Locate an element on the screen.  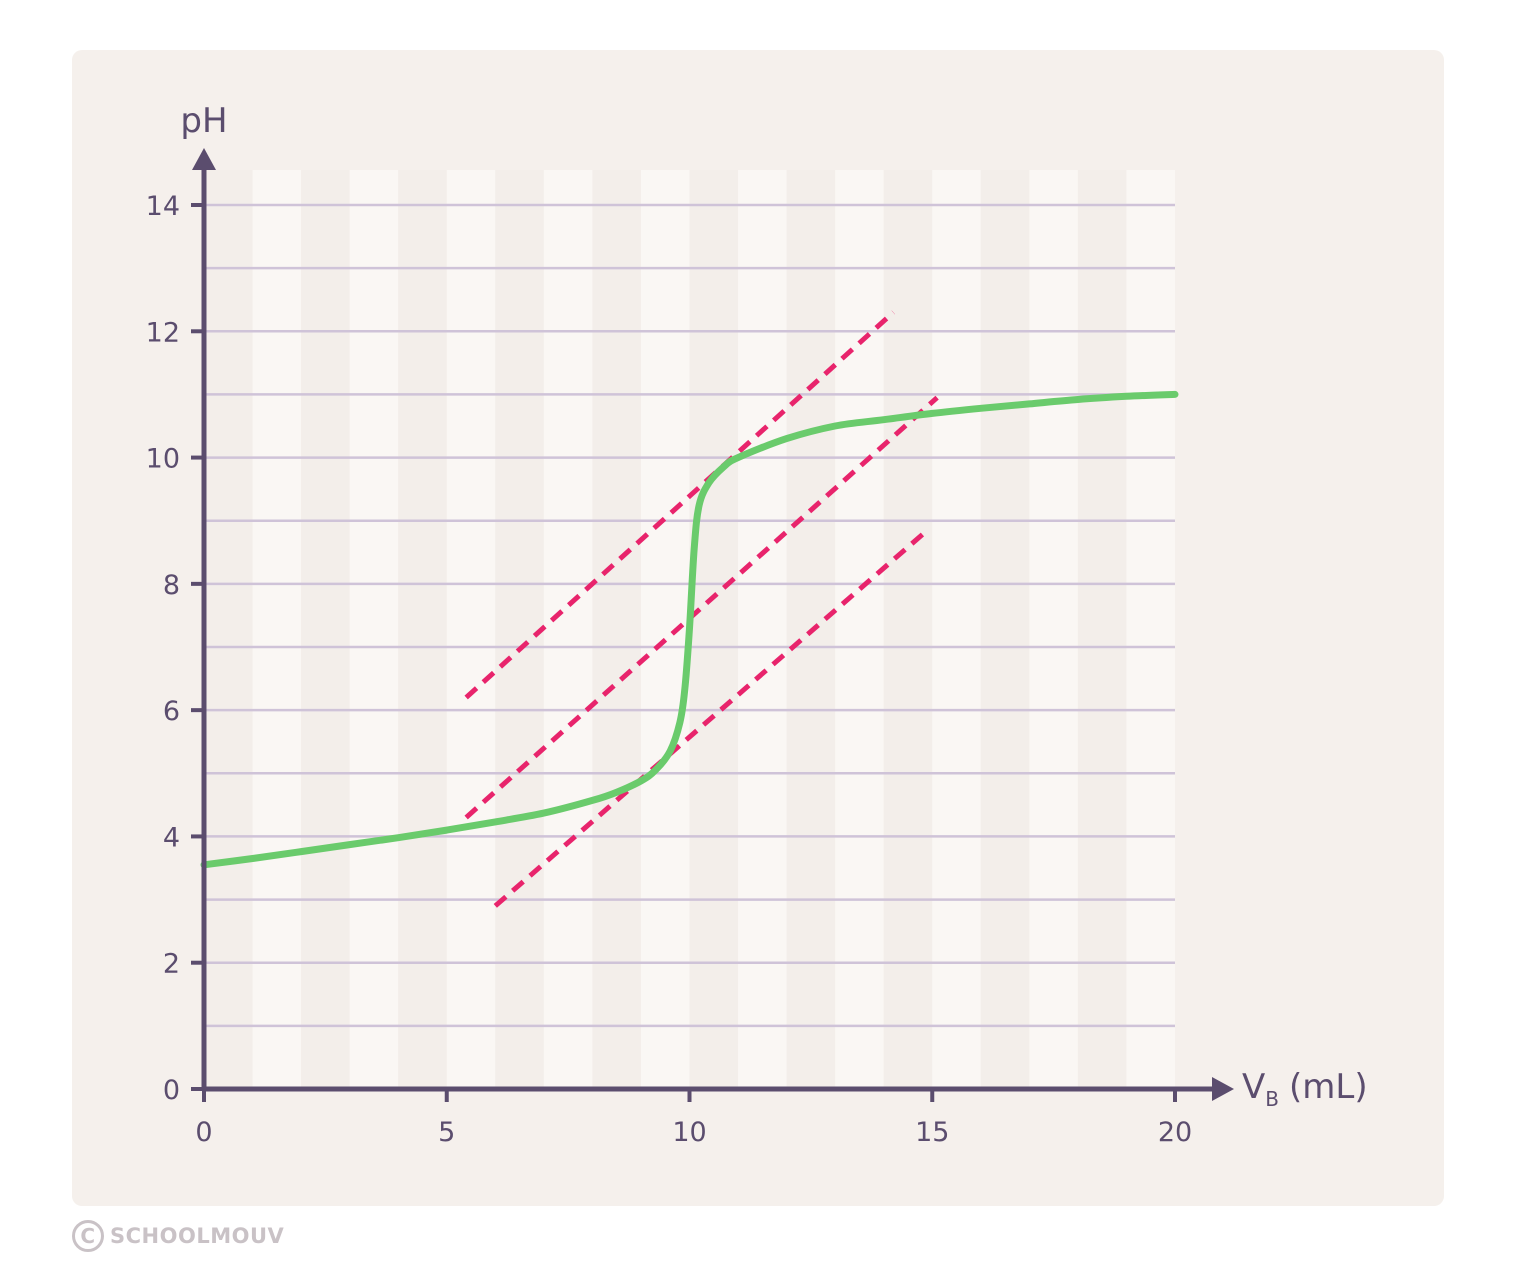
watermark: C SCHOOLMOUV is located at coordinates (178, 1236).